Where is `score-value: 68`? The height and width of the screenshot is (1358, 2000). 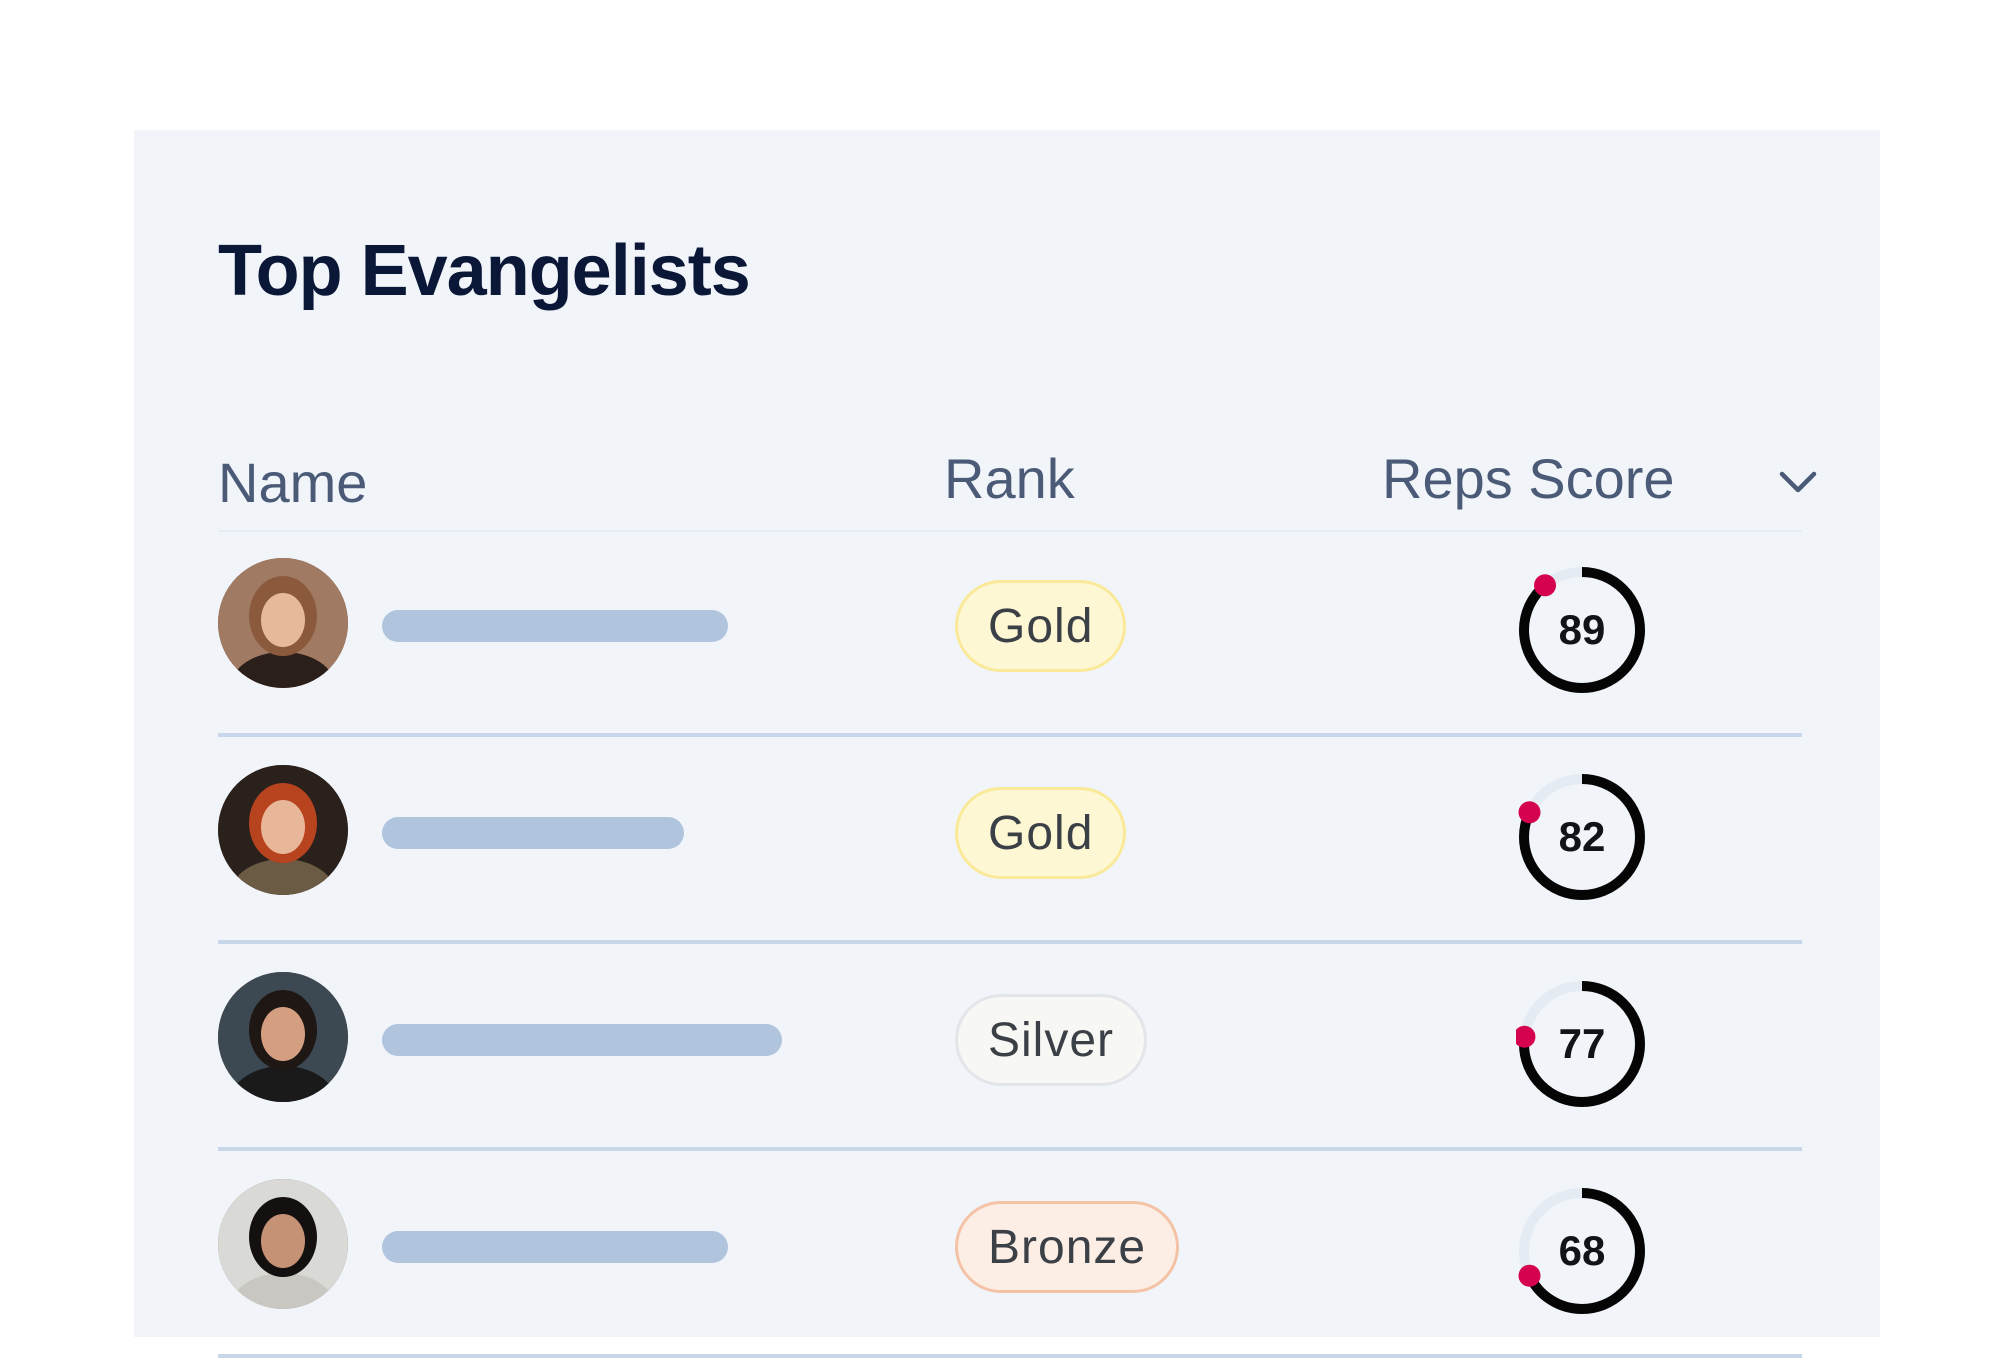 score-value: 68 is located at coordinates (1582, 1250).